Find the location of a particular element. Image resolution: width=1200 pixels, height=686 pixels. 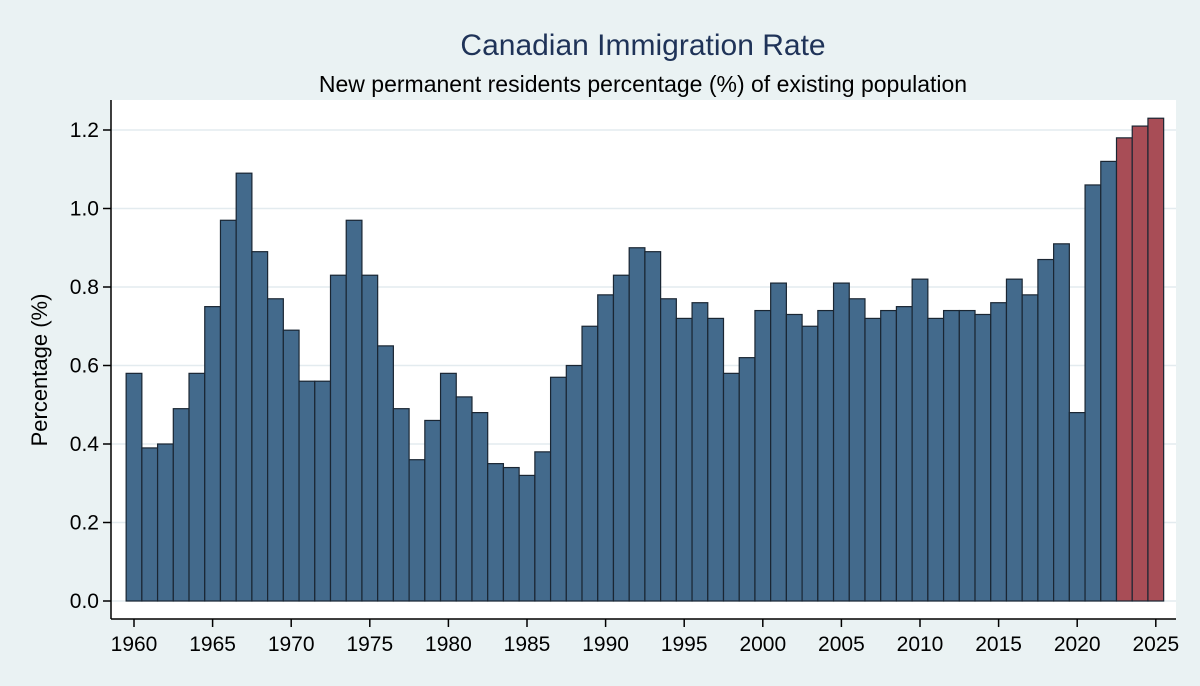

y-tick-label: 0.0 is located at coordinates (84, 601).